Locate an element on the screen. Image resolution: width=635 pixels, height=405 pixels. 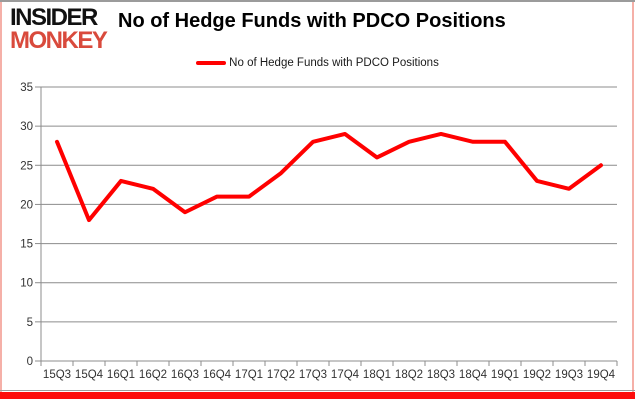
x-axis-tick-label: 15Q4 is located at coordinates (89, 375).